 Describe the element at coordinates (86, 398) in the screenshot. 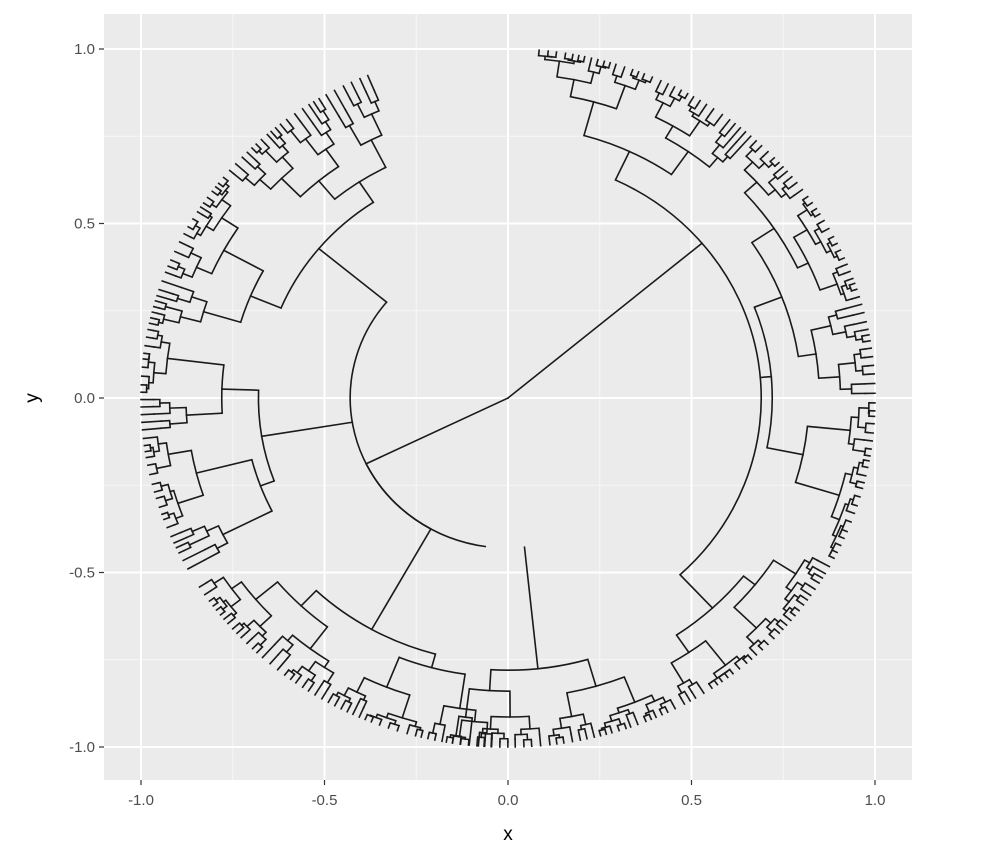

I see `y-axis-ticks: 1.0 0.5 0.0 -0.5 -1.0` at that location.